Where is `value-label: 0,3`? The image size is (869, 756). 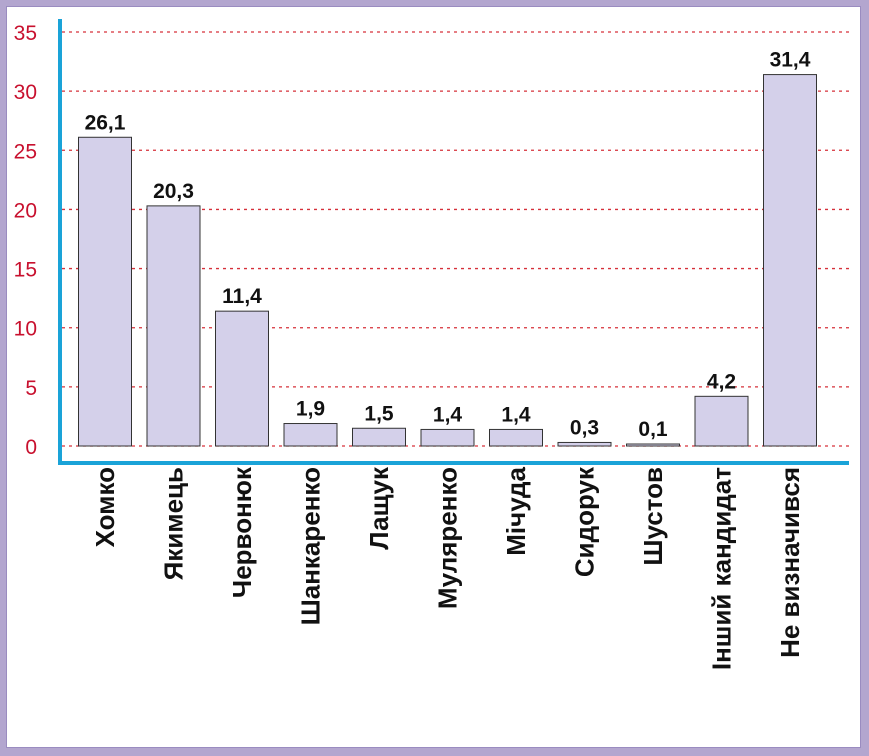 value-label: 0,3 is located at coordinates (584, 427).